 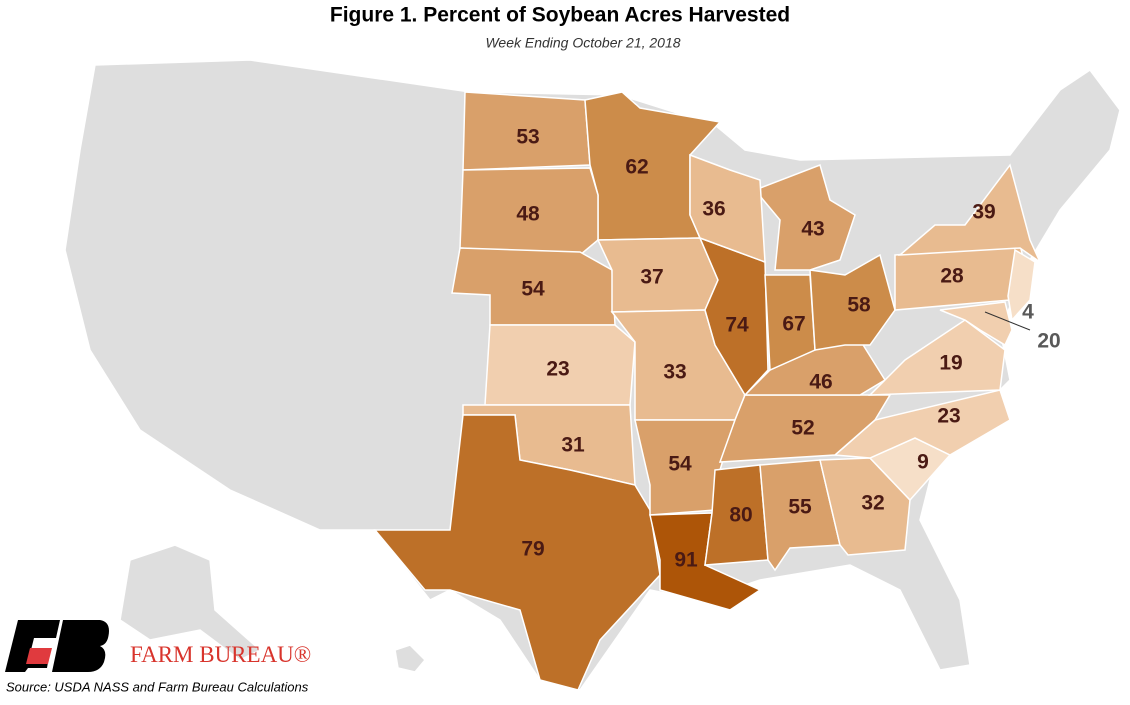 I want to click on value-label: 31, so click(x=573, y=445).